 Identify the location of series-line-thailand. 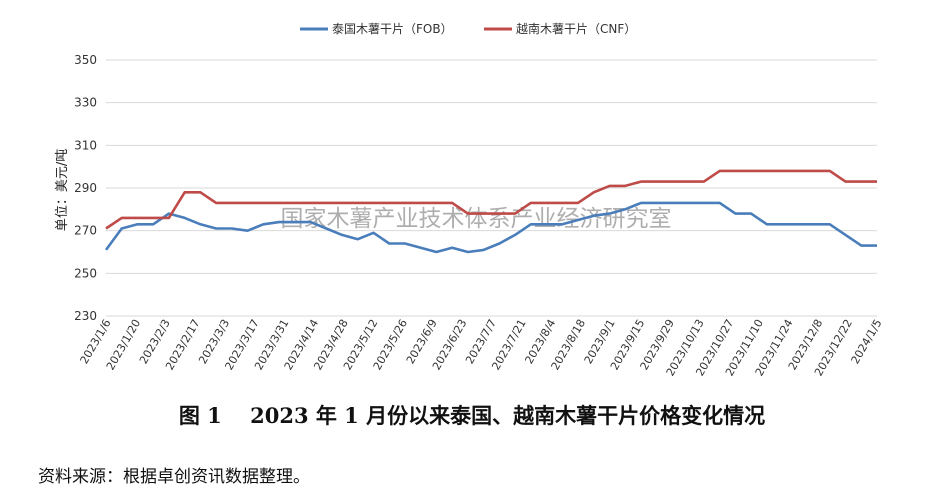
(490, 227).